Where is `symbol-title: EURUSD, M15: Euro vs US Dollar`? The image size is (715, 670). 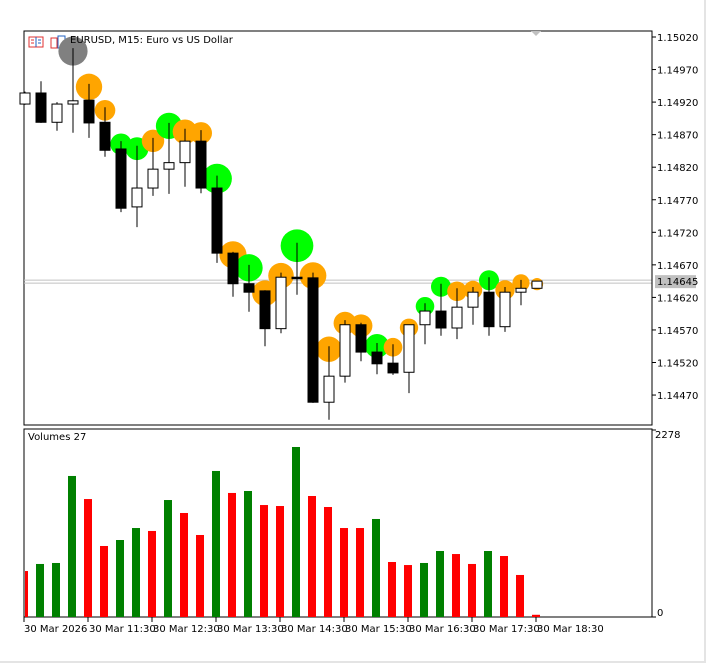 symbol-title: EURUSD, M15: Euro vs US Dollar is located at coordinates (151, 40).